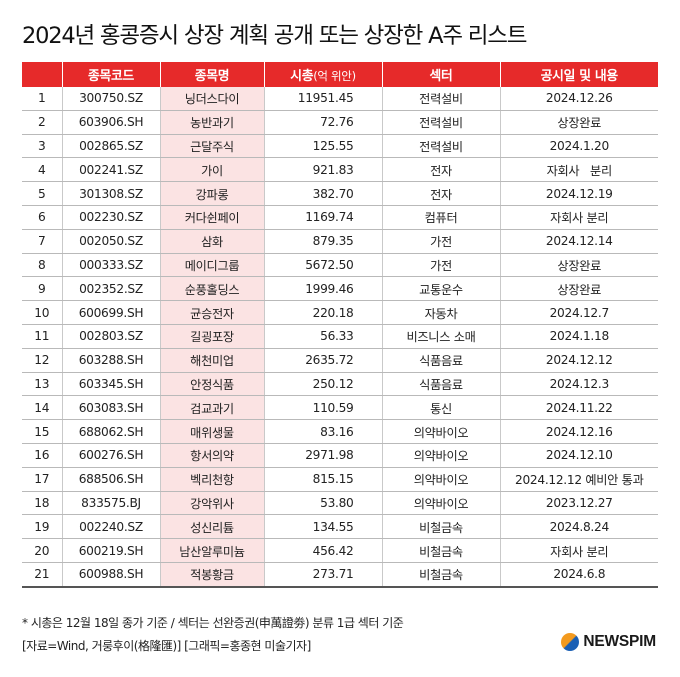  What do you see at coordinates (42, 336) in the screenshot?
I see `cell-no: 11` at bounding box center [42, 336].